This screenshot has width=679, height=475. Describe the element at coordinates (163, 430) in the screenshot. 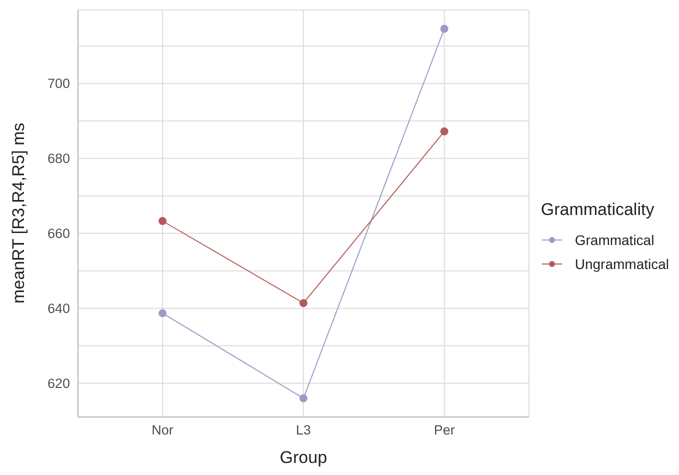

I see `x-tick-label: Nor` at that location.